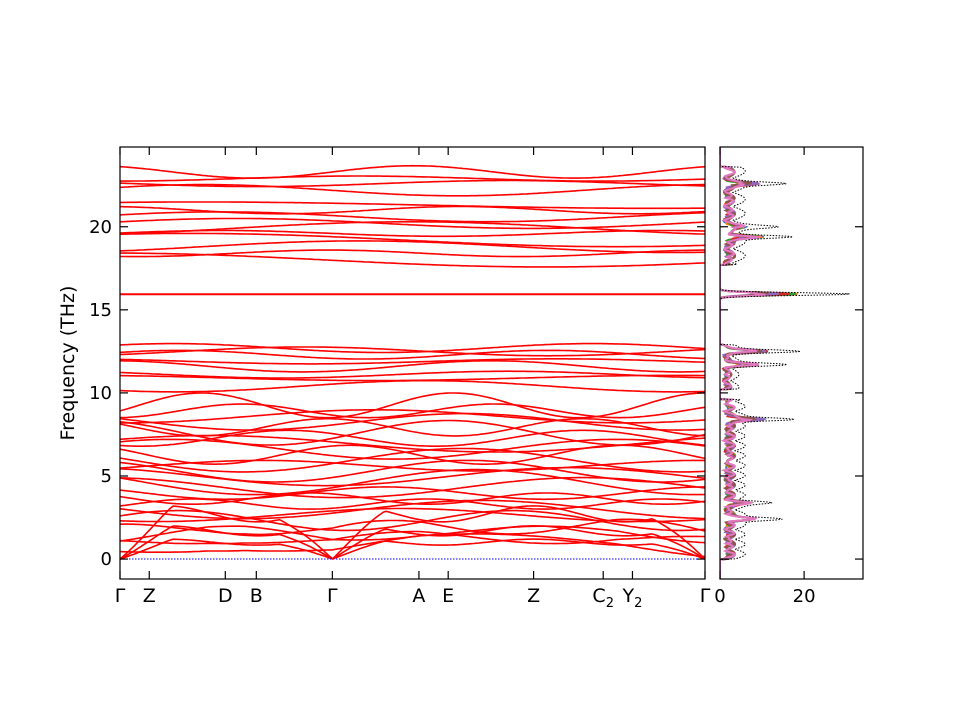 This screenshot has width=960, height=720. Describe the element at coordinates (603, 598) in the screenshot. I see `x-tick-label-8: C2` at that location.